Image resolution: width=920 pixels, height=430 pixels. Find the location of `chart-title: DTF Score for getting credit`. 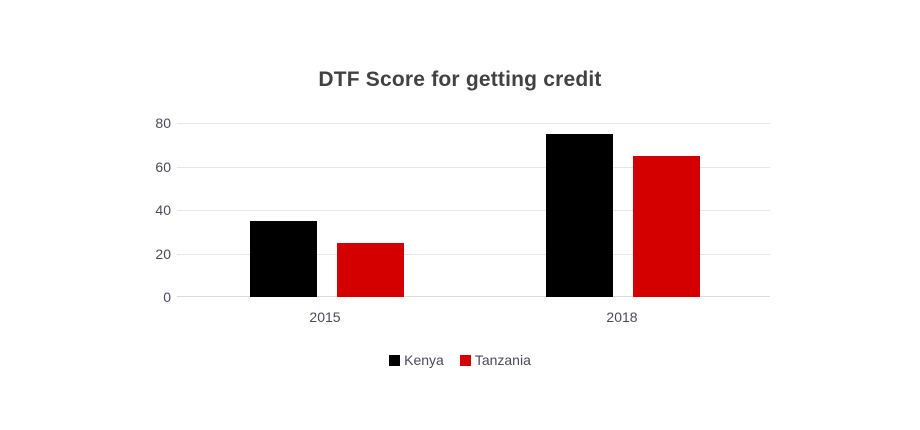

chart-title: DTF Score for getting credit is located at coordinates (460, 79).